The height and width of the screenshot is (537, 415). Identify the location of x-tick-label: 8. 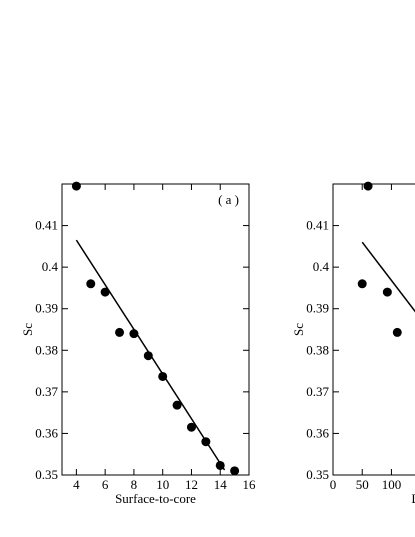
(134, 484).